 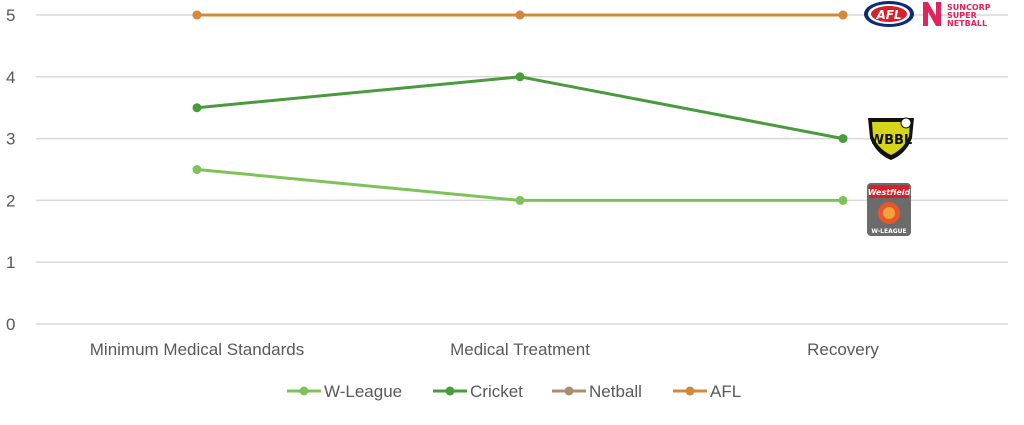 I want to click on legend-item: W-League, so click(x=344, y=391).